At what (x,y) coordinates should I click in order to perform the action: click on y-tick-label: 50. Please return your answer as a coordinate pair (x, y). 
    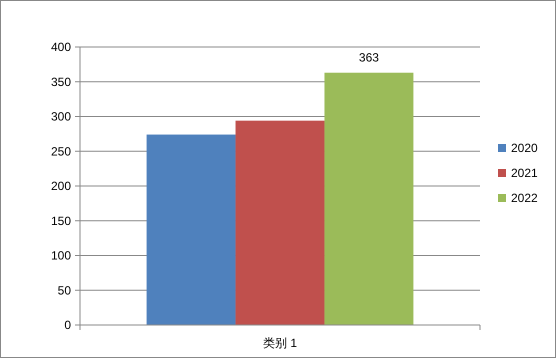
    Looking at the image, I should click on (65, 290).